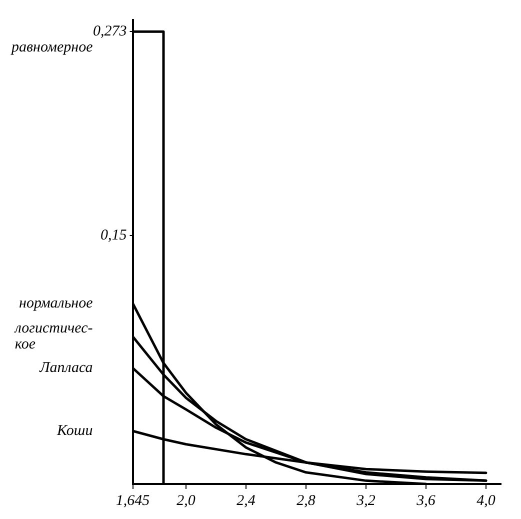 This screenshot has height=519, width=521. Describe the element at coordinates (56, 303) in the screenshot. I see `text: нормальное` at that location.